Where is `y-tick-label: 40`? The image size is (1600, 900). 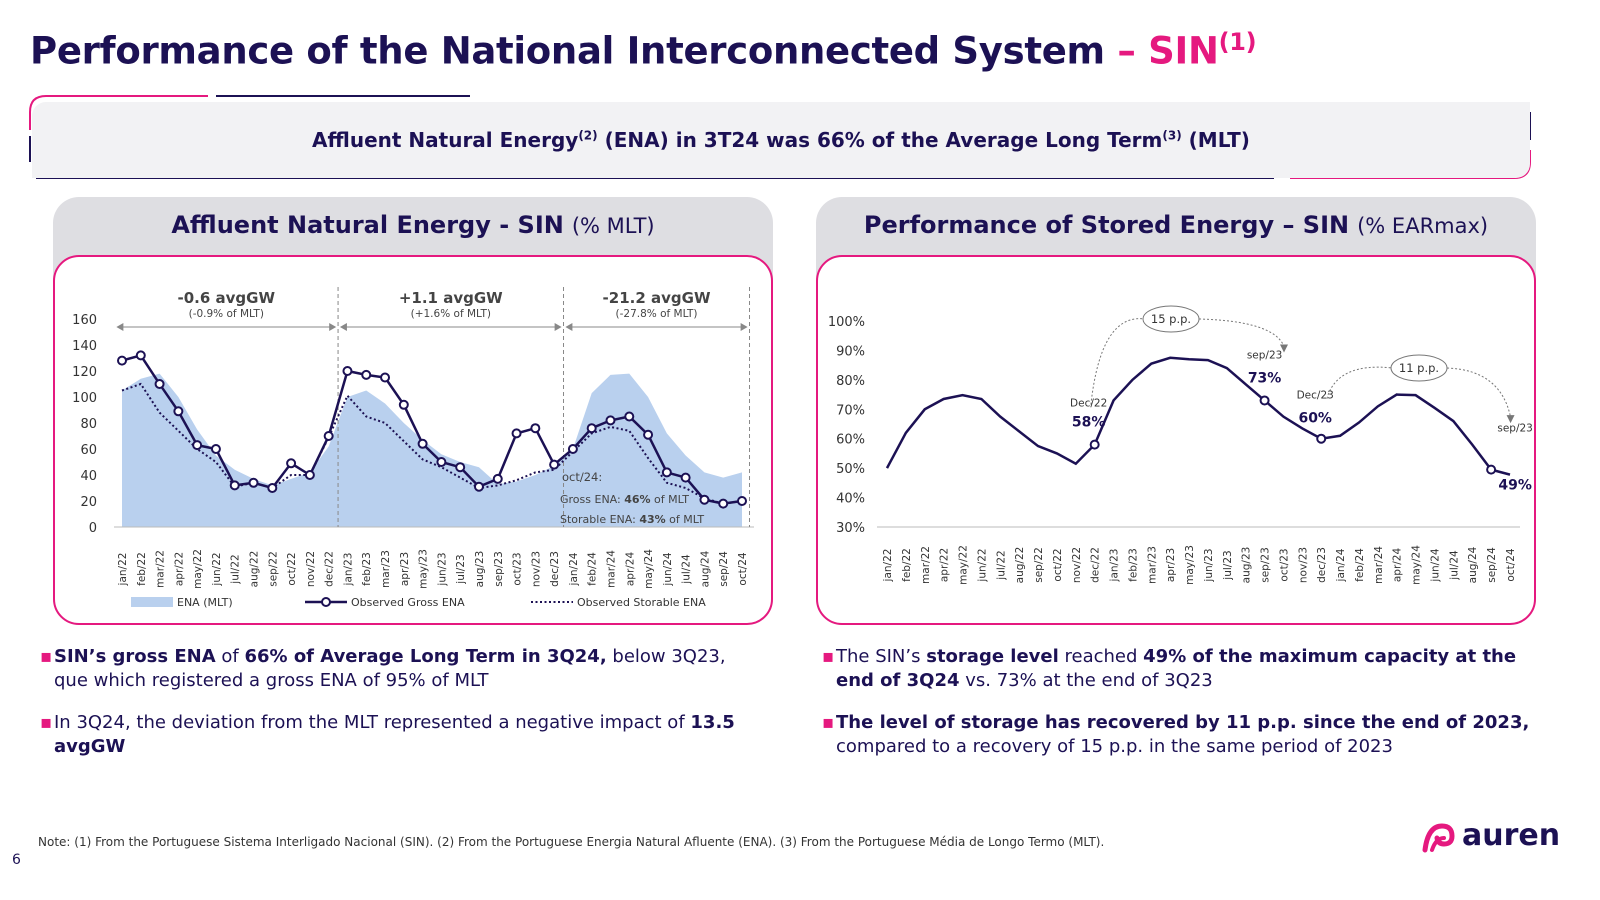 y-tick-label: 40 is located at coordinates (88, 476).